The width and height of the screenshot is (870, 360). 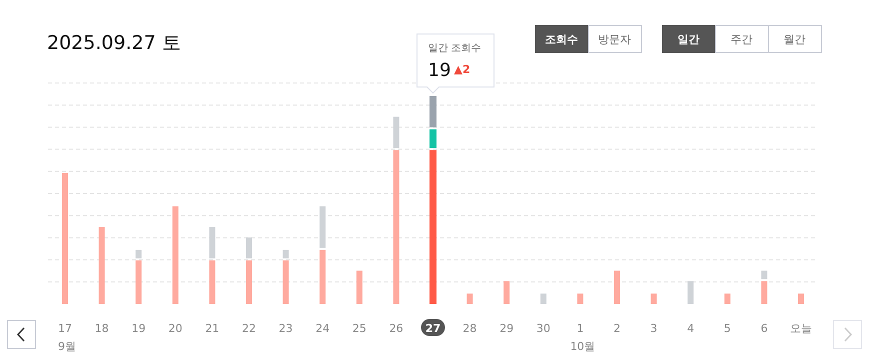 I want to click on x-tick-label: 30, so click(x=543, y=328).